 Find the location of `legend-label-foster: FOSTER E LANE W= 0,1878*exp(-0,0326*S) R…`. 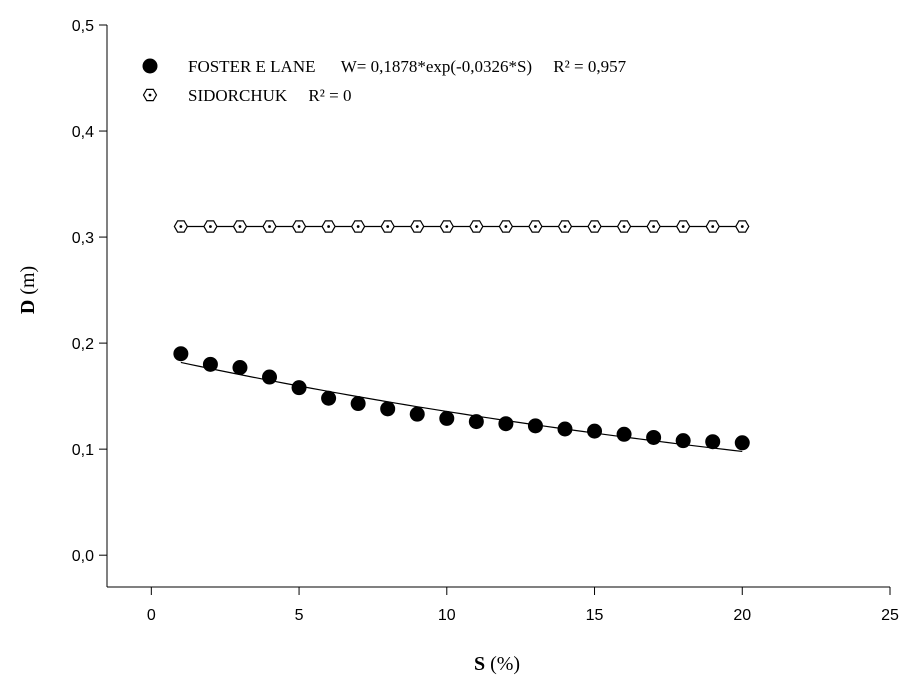

legend-label-foster: FOSTER E LANE W= 0,1878*exp(-0,0326*S) R… is located at coordinates (407, 66).